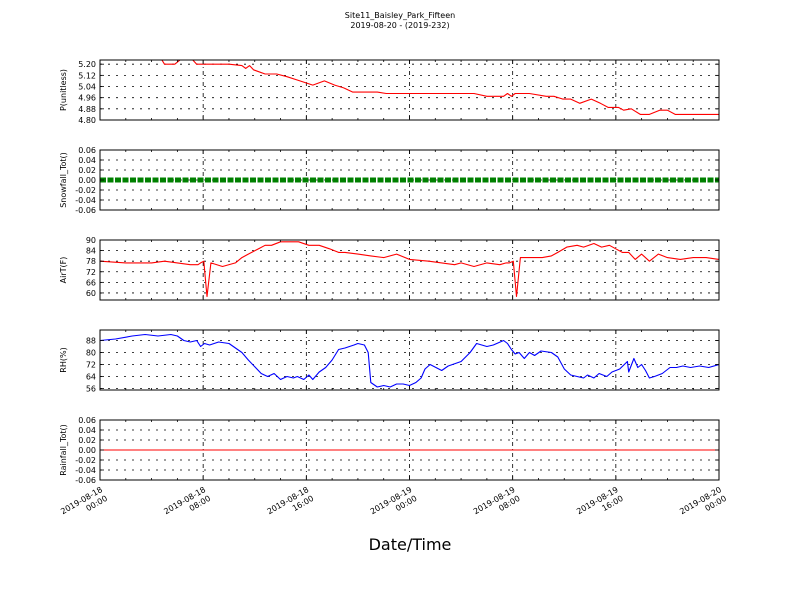 This screenshot has width=800, height=600. What do you see at coordinates (87, 64) in the screenshot?
I see `y-tick-label: 5.20` at bounding box center [87, 64].